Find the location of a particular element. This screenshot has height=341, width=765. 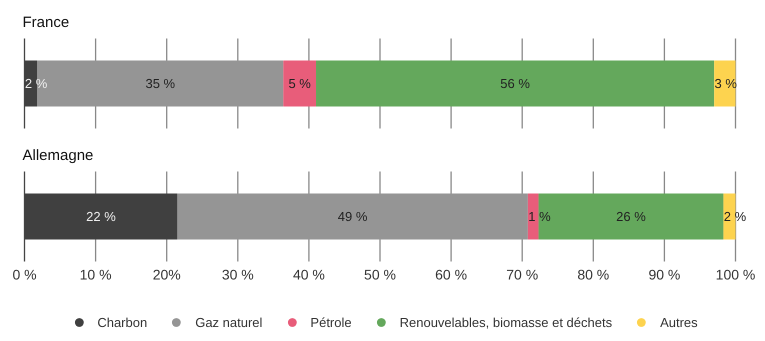

data-label: 56 % is located at coordinates (515, 83).